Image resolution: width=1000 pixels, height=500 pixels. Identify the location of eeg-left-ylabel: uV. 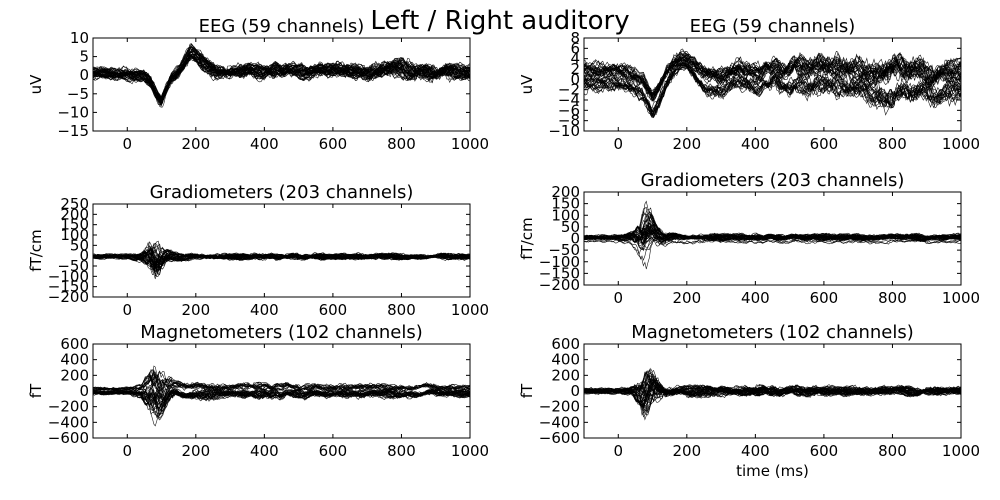
(36, 84).